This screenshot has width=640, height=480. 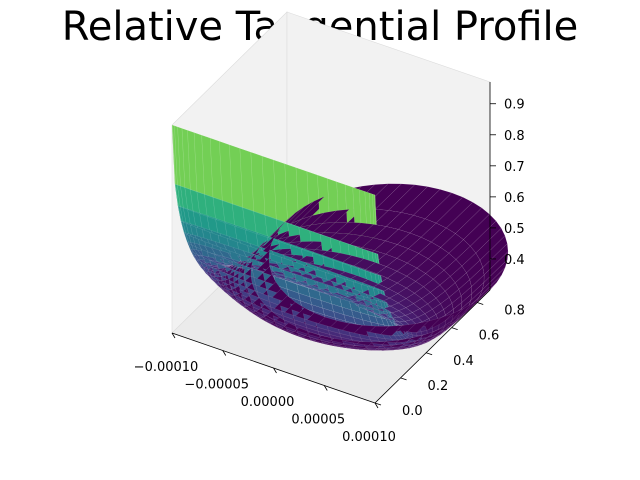 I want to click on x-tick-label: 0.00010, so click(x=369, y=437).